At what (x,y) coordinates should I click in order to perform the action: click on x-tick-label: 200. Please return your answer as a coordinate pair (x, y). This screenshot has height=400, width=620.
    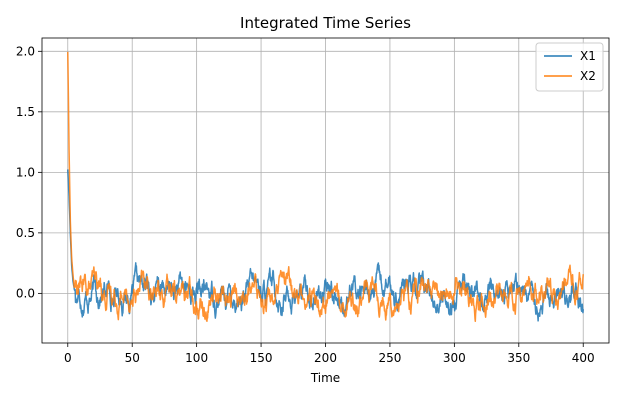
    Looking at the image, I should click on (325, 358).